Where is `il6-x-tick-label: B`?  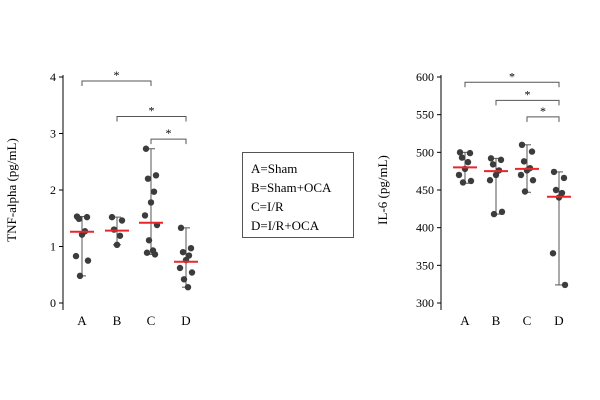
il6-x-tick-label: B is located at coordinates (496, 320).